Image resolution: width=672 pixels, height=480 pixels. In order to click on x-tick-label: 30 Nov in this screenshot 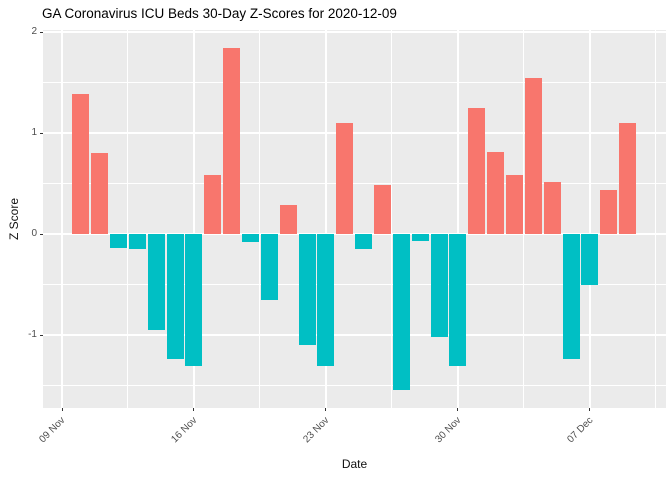, I will do `click(448, 430)`.